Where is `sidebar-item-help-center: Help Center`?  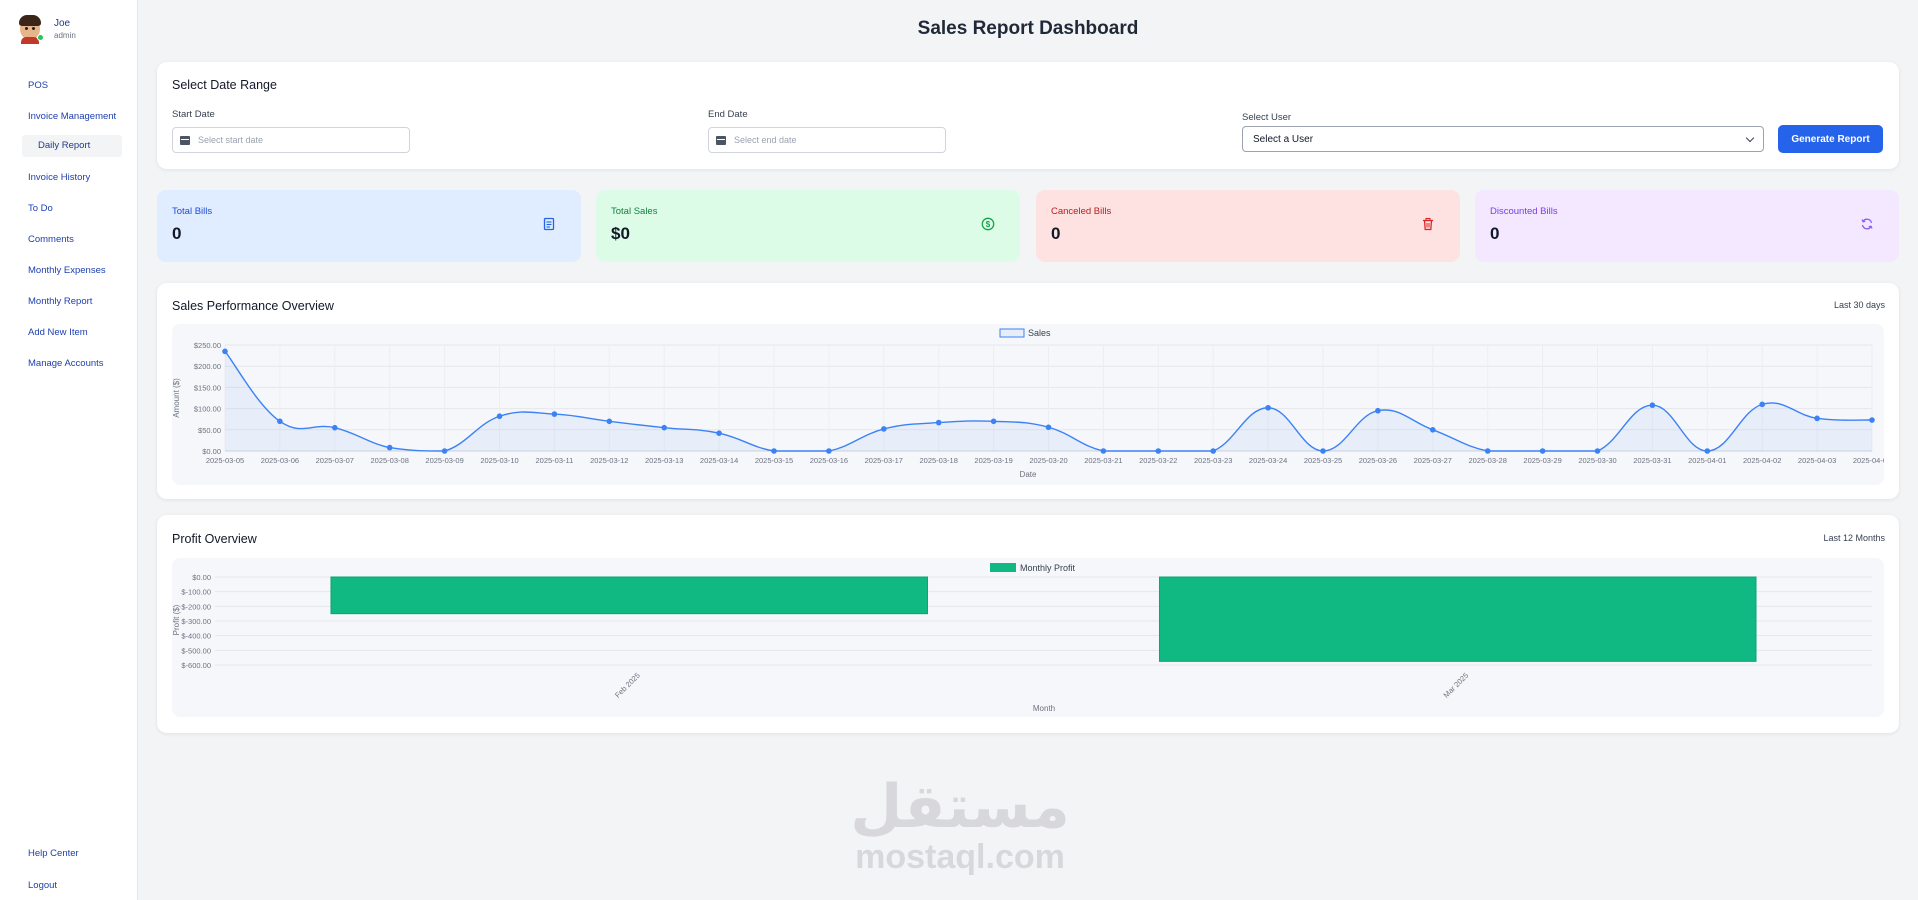 sidebar-item-help-center: Help Center is located at coordinates (53, 853).